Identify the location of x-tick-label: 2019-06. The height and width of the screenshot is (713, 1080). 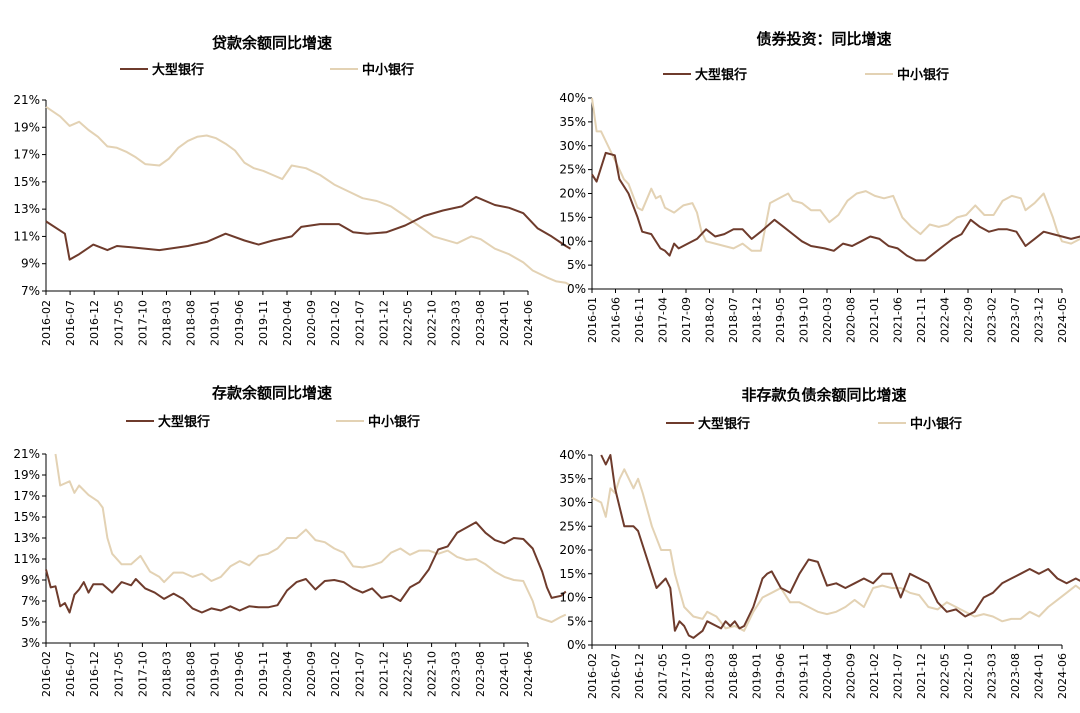
(239, 674).